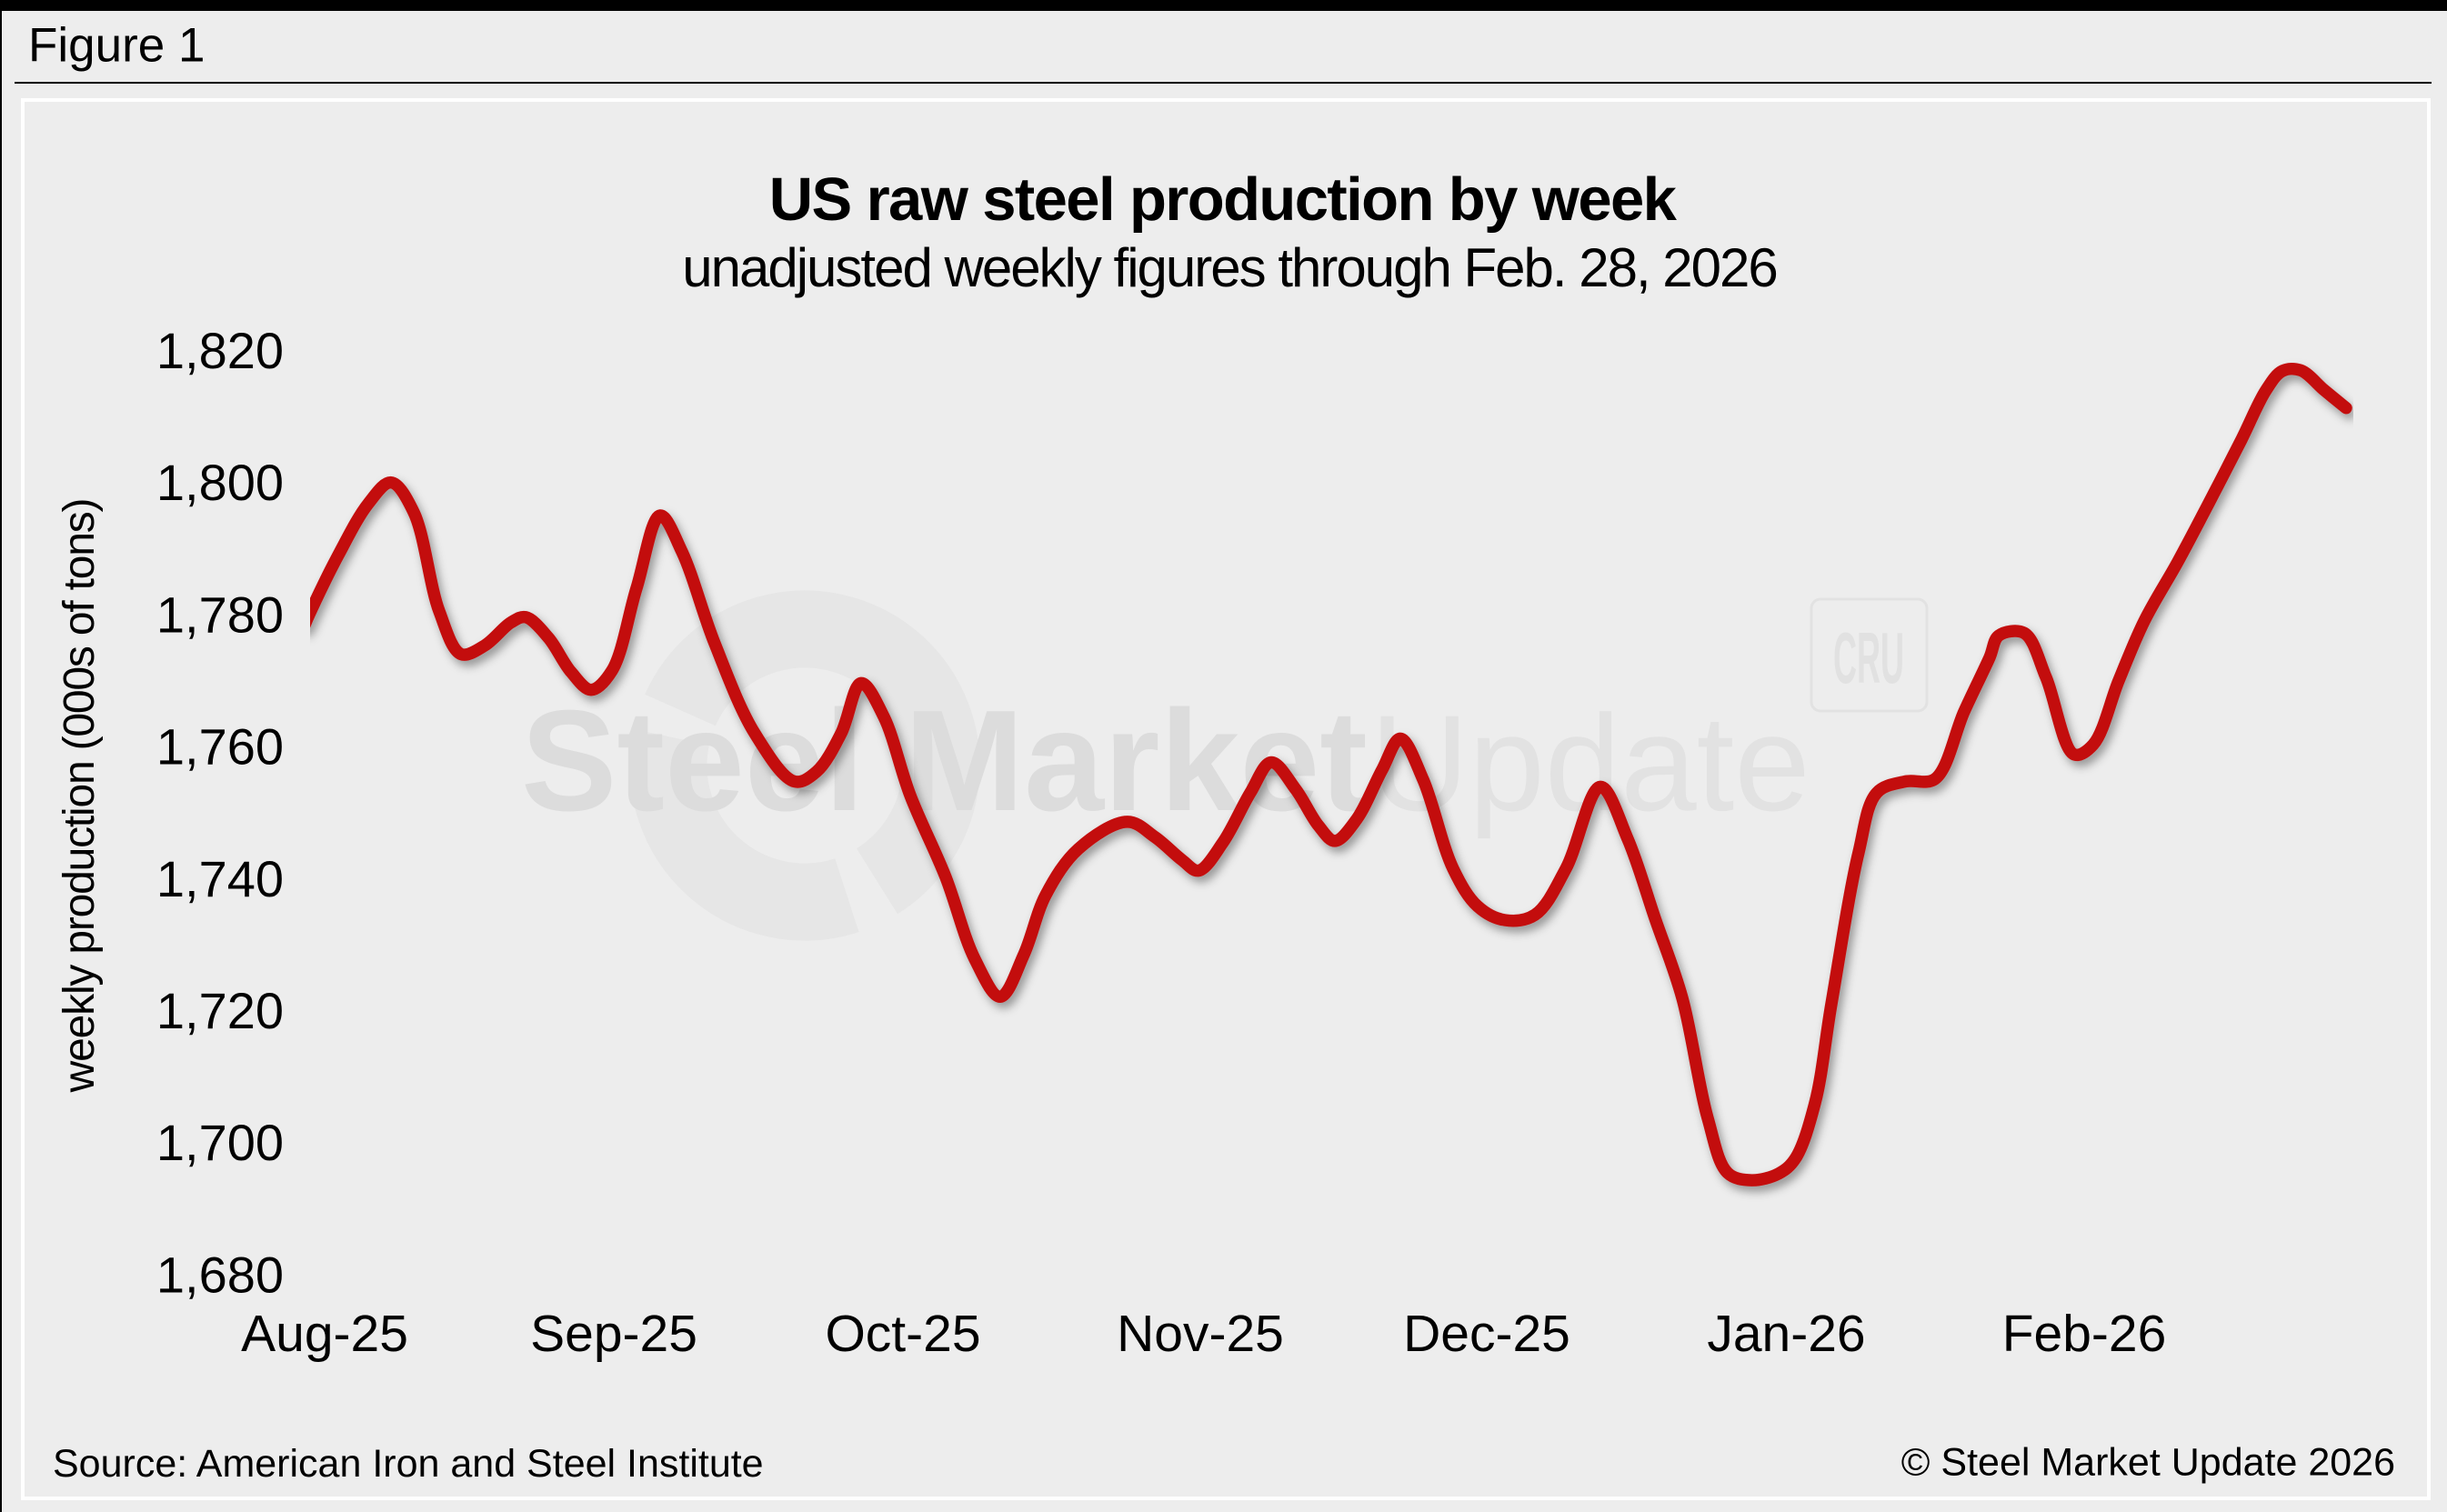  I want to click on svg-text: © Steel Market Update 2026, so click(2148, 1463).